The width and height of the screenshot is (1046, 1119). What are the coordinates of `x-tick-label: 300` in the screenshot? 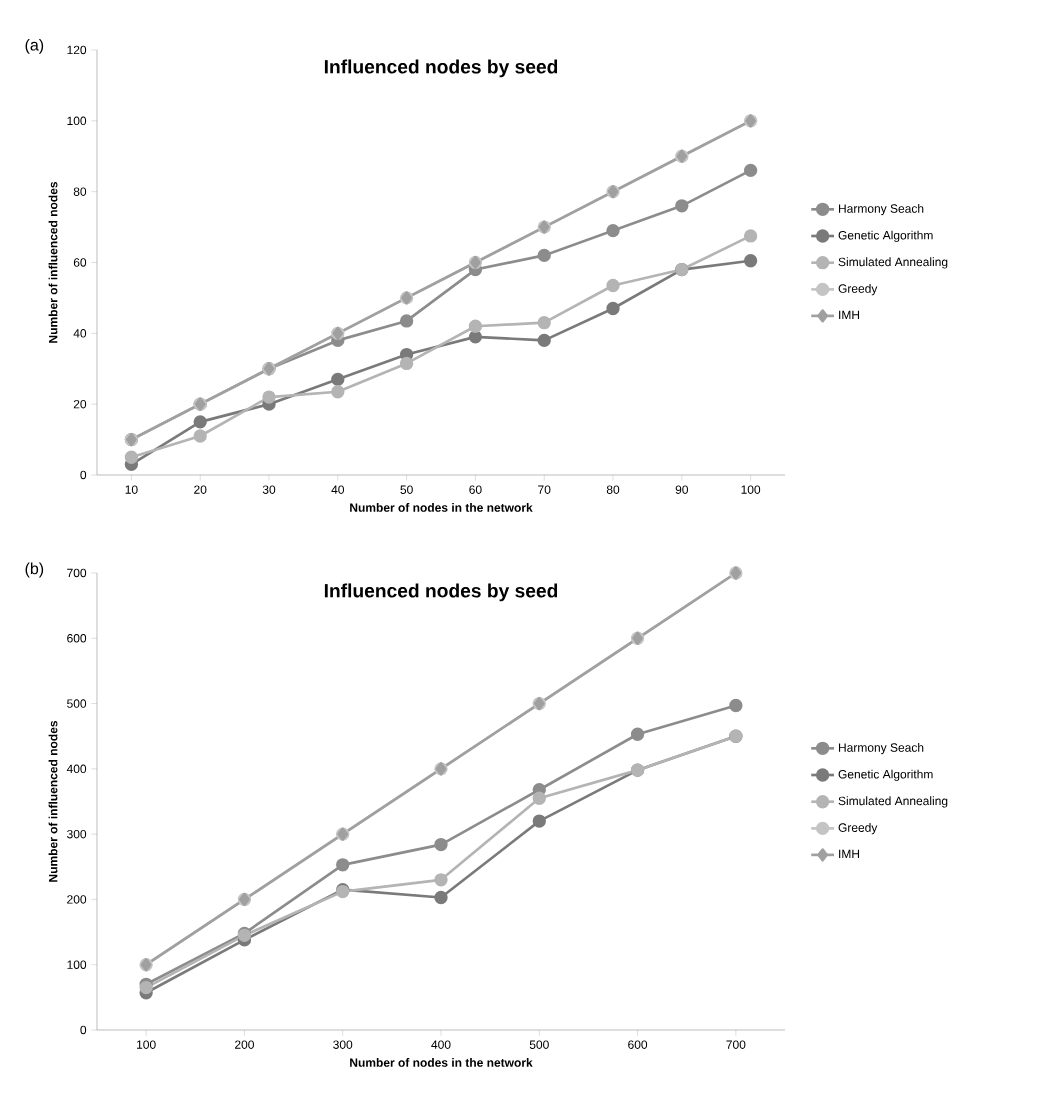 It's located at (343, 1044).